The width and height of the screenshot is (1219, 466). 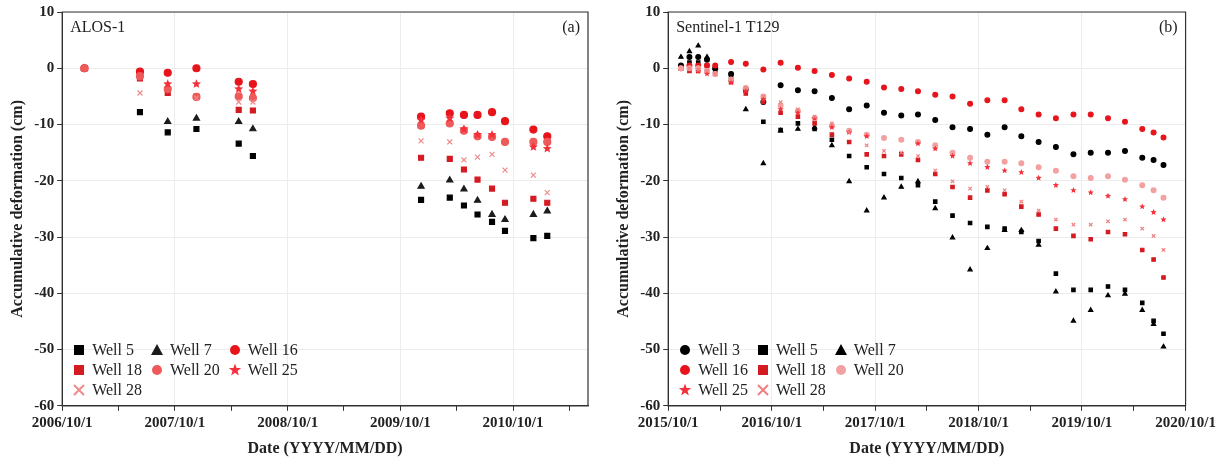 What do you see at coordinates (728, 27) in the screenshot?
I see `annotation: Sentinel-1 T129` at bounding box center [728, 27].